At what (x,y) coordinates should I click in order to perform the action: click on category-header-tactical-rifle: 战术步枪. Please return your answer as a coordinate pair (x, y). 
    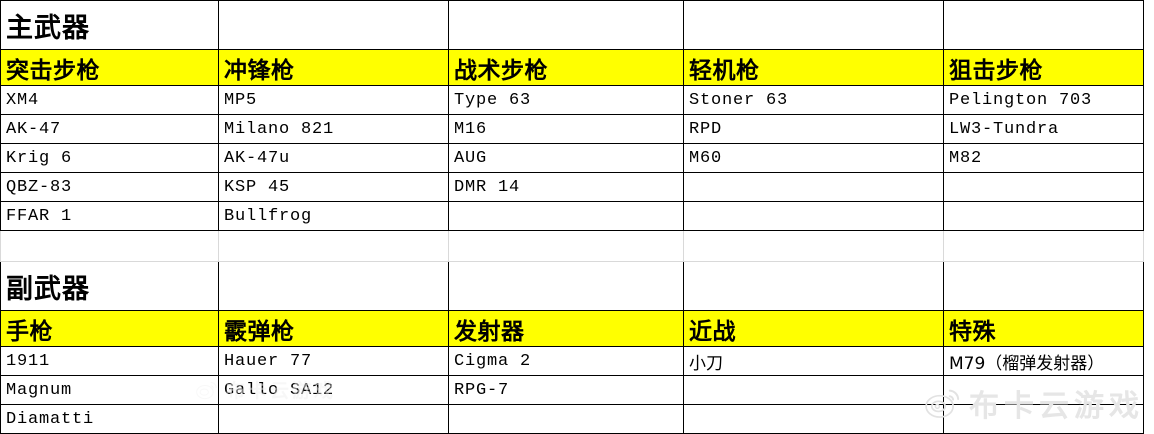
    Looking at the image, I should click on (566, 67).